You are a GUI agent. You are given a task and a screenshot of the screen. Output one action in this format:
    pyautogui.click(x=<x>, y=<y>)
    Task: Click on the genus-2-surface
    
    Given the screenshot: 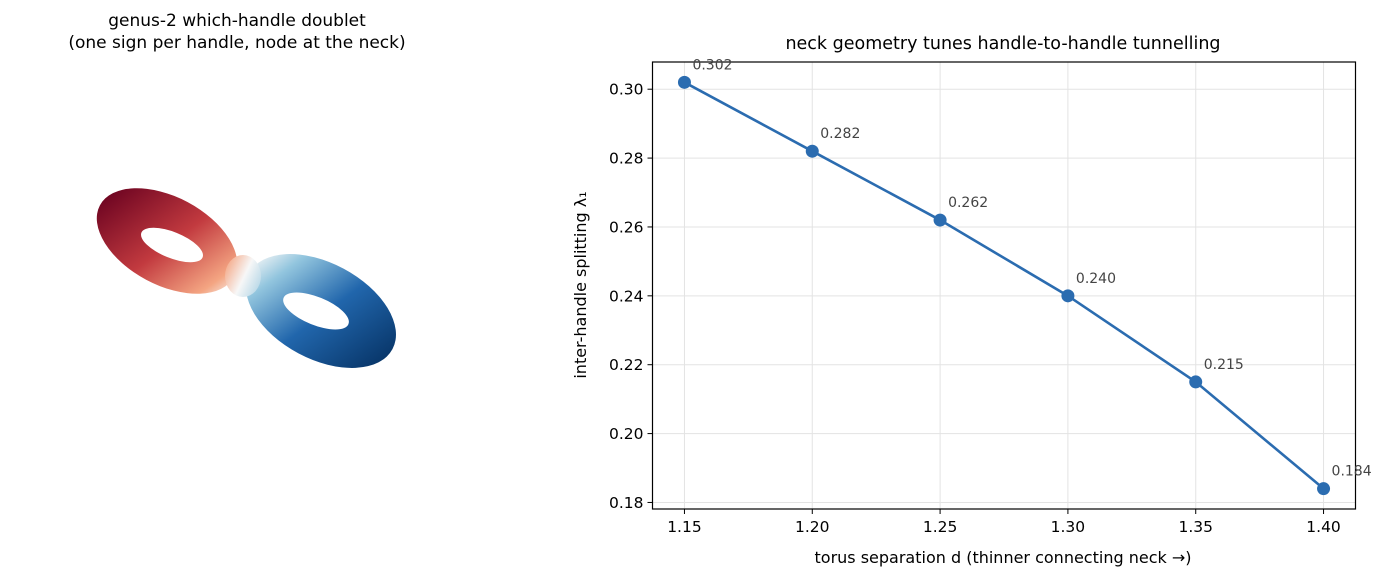 What is the action you would take?
    pyautogui.click(x=246, y=278)
    